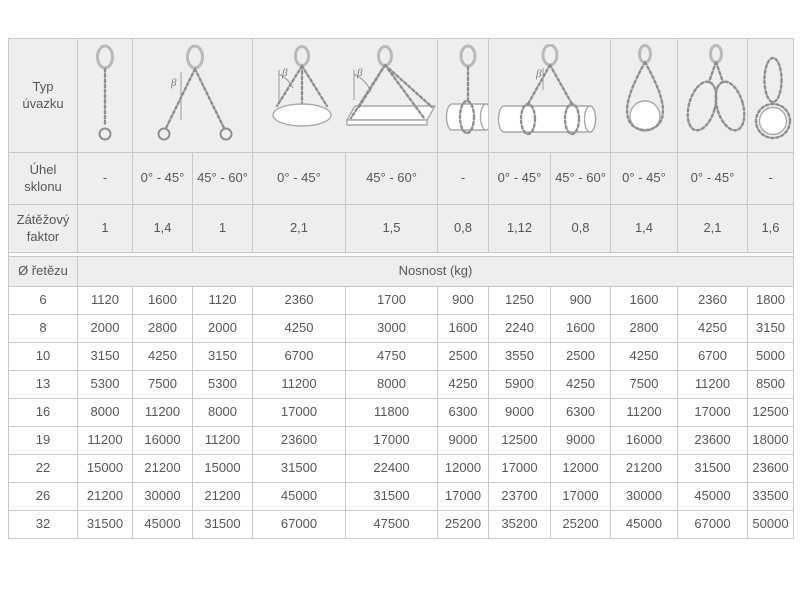 The image size is (800, 600). What do you see at coordinates (43, 384) in the screenshot?
I see `chain-diameter-cell: 13` at bounding box center [43, 384].